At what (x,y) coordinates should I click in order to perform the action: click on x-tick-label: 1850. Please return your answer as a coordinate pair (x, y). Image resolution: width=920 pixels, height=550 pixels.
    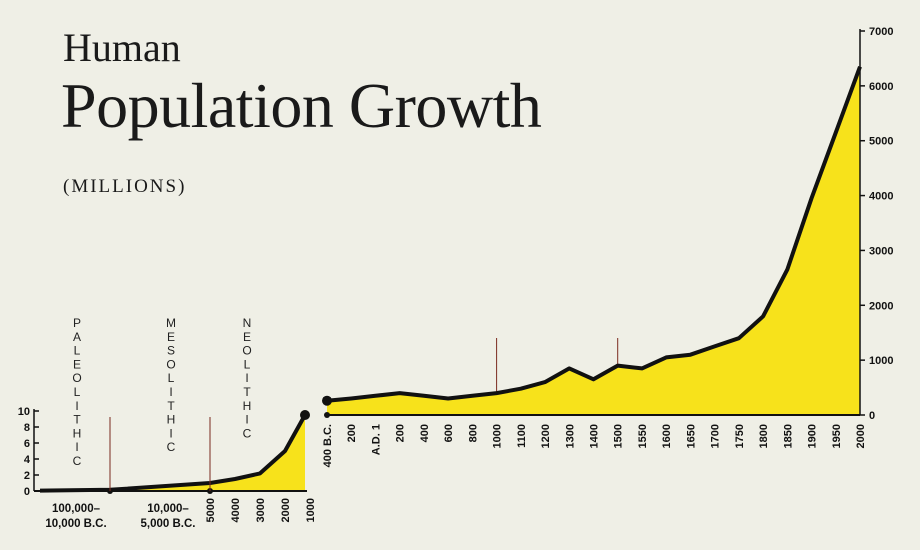
    Looking at the image, I should click on (788, 436).